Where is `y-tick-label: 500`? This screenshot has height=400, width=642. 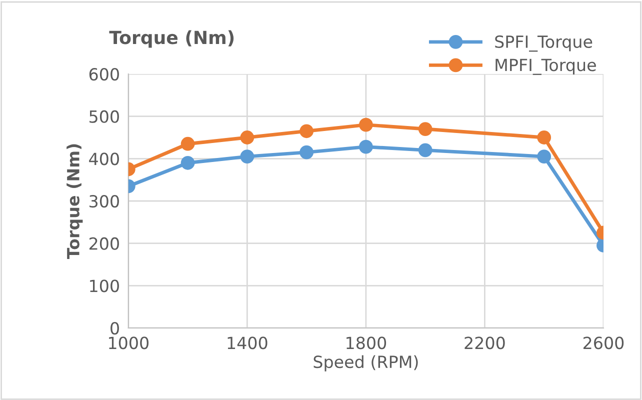 y-tick-label: 500 is located at coordinates (104, 116).